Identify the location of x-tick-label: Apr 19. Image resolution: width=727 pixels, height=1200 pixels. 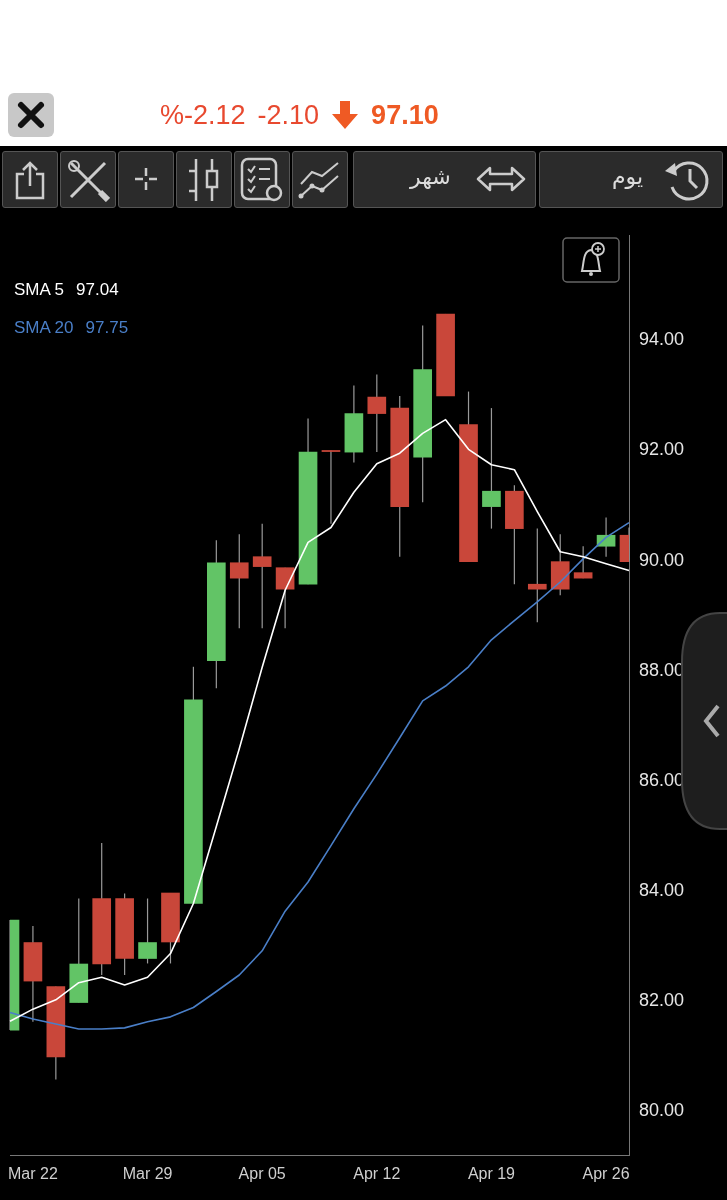
(491, 1174).